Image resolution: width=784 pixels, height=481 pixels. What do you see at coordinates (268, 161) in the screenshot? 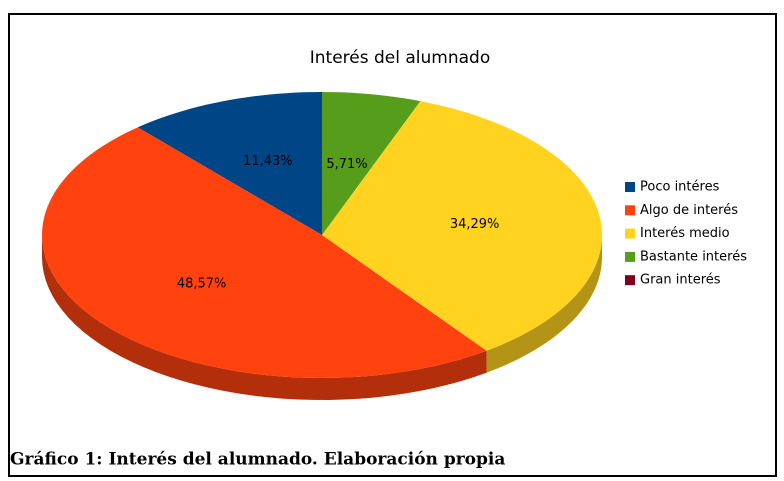
I see `data-label: 11,43%` at bounding box center [268, 161].